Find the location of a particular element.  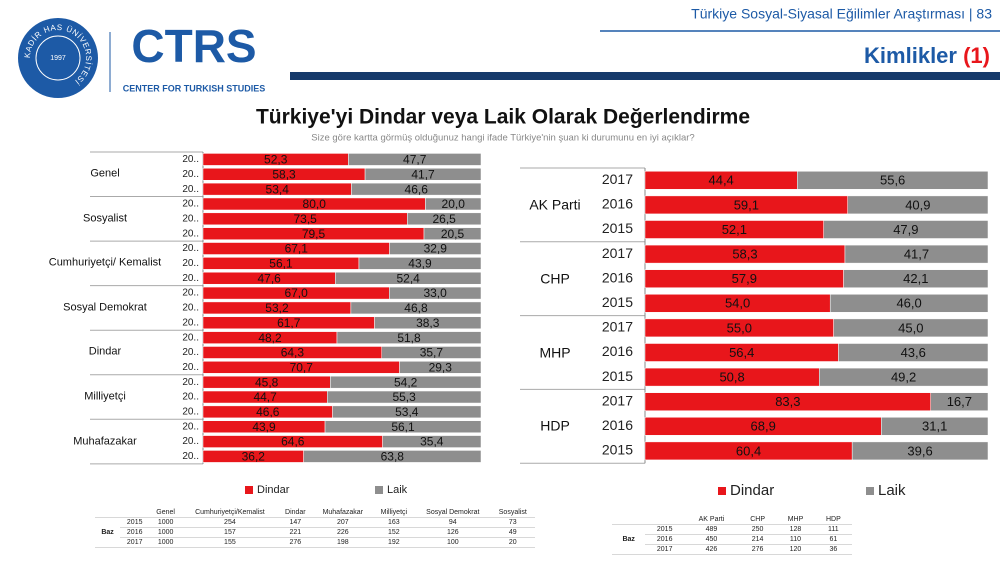

value-label: 38,3 is located at coordinates (428, 323).